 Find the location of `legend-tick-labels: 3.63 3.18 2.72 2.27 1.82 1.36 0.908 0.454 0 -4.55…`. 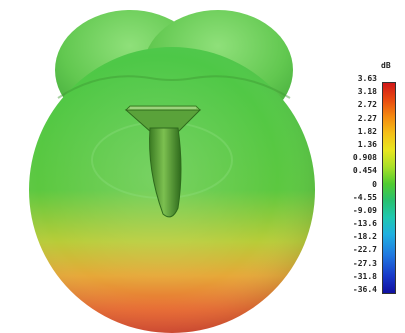

legend-tick-labels: 3.63 3.18 2.72 2.27 1.82 1.36 0.908 0.454 0 -4.55… is located at coordinates (357, 180).